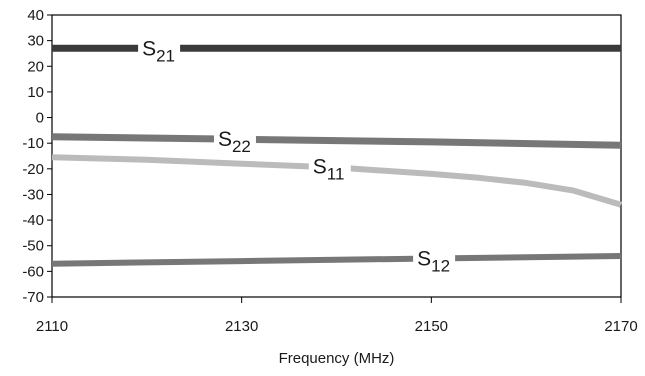 Image resolution: width=645 pixels, height=376 pixels. What do you see at coordinates (40, 118) in the screenshot?
I see `y-tick-label: 0` at bounding box center [40, 118].